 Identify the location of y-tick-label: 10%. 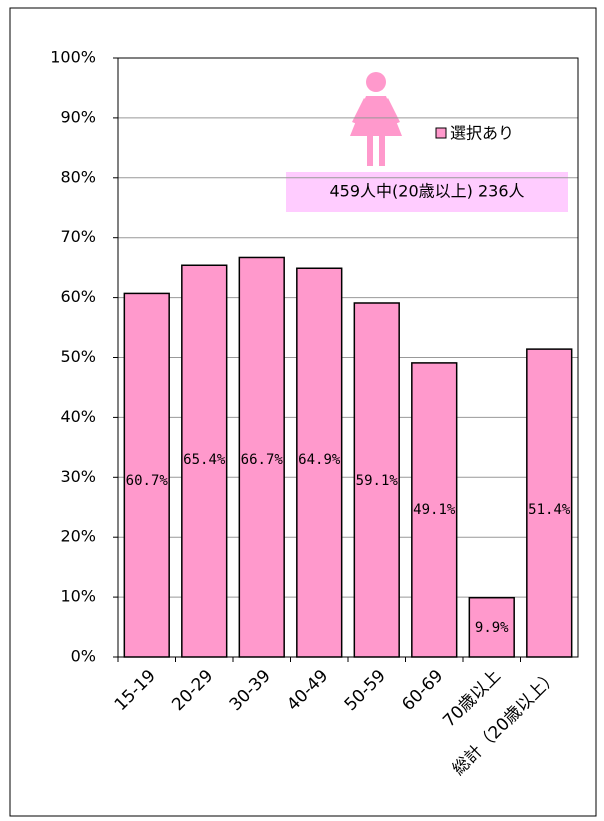
(78, 596).